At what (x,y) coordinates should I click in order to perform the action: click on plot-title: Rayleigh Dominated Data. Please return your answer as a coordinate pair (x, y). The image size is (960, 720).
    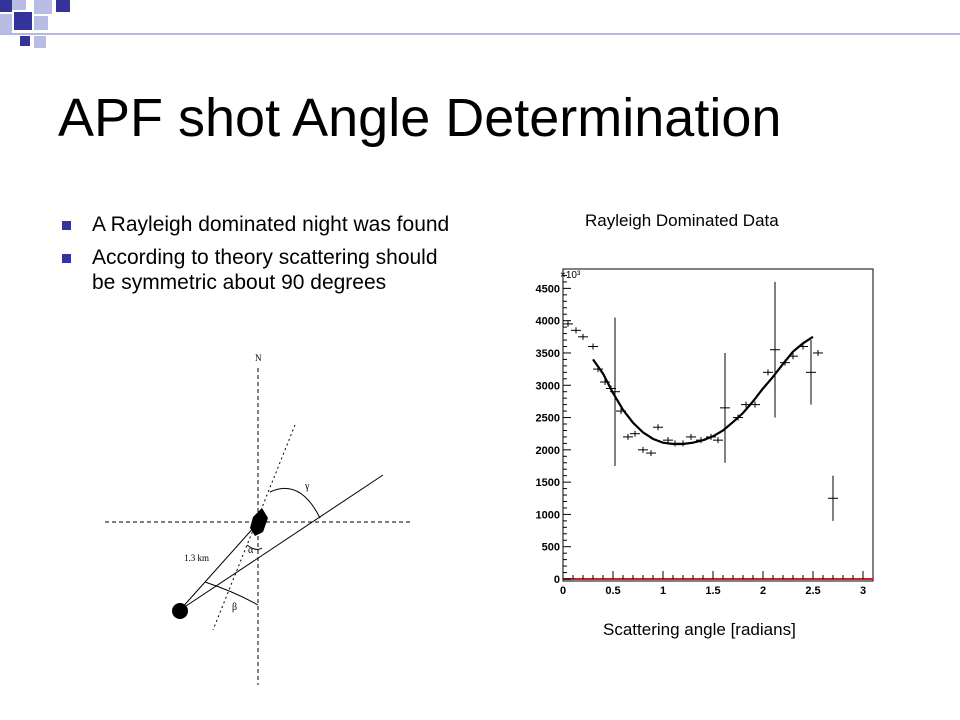
    Looking at the image, I should click on (682, 220).